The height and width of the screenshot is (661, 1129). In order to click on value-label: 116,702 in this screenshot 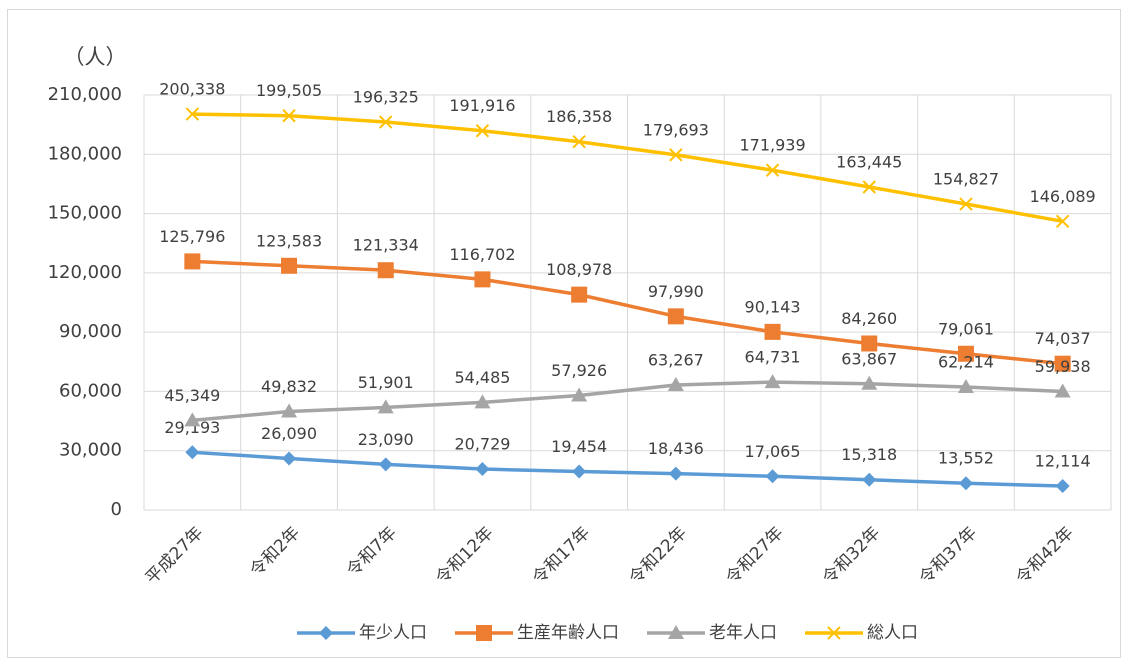, I will do `click(482, 254)`.